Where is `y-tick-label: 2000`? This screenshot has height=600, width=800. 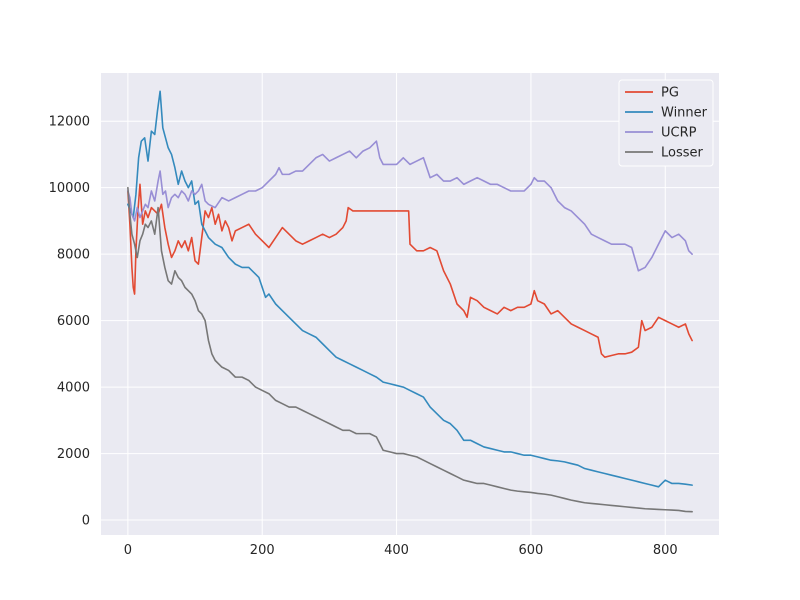 y-tick-label: 2000 is located at coordinates (73, 454).